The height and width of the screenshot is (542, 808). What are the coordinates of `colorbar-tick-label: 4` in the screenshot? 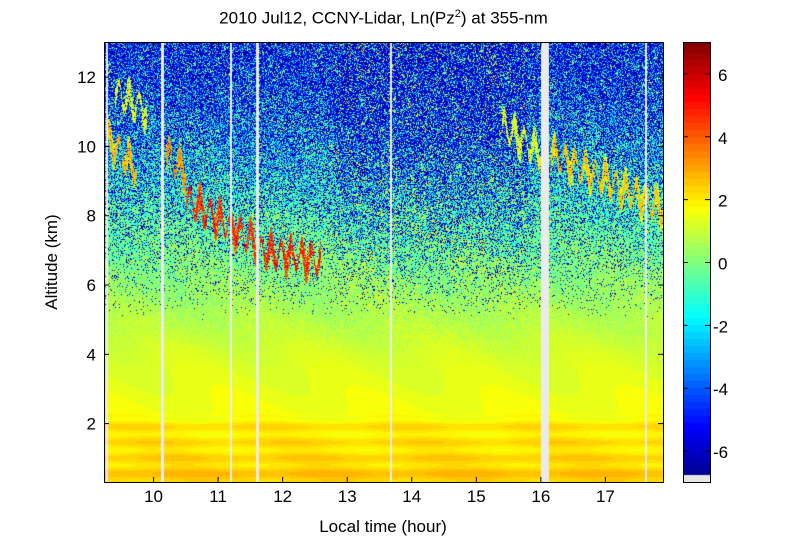 It's located at (722, 138).